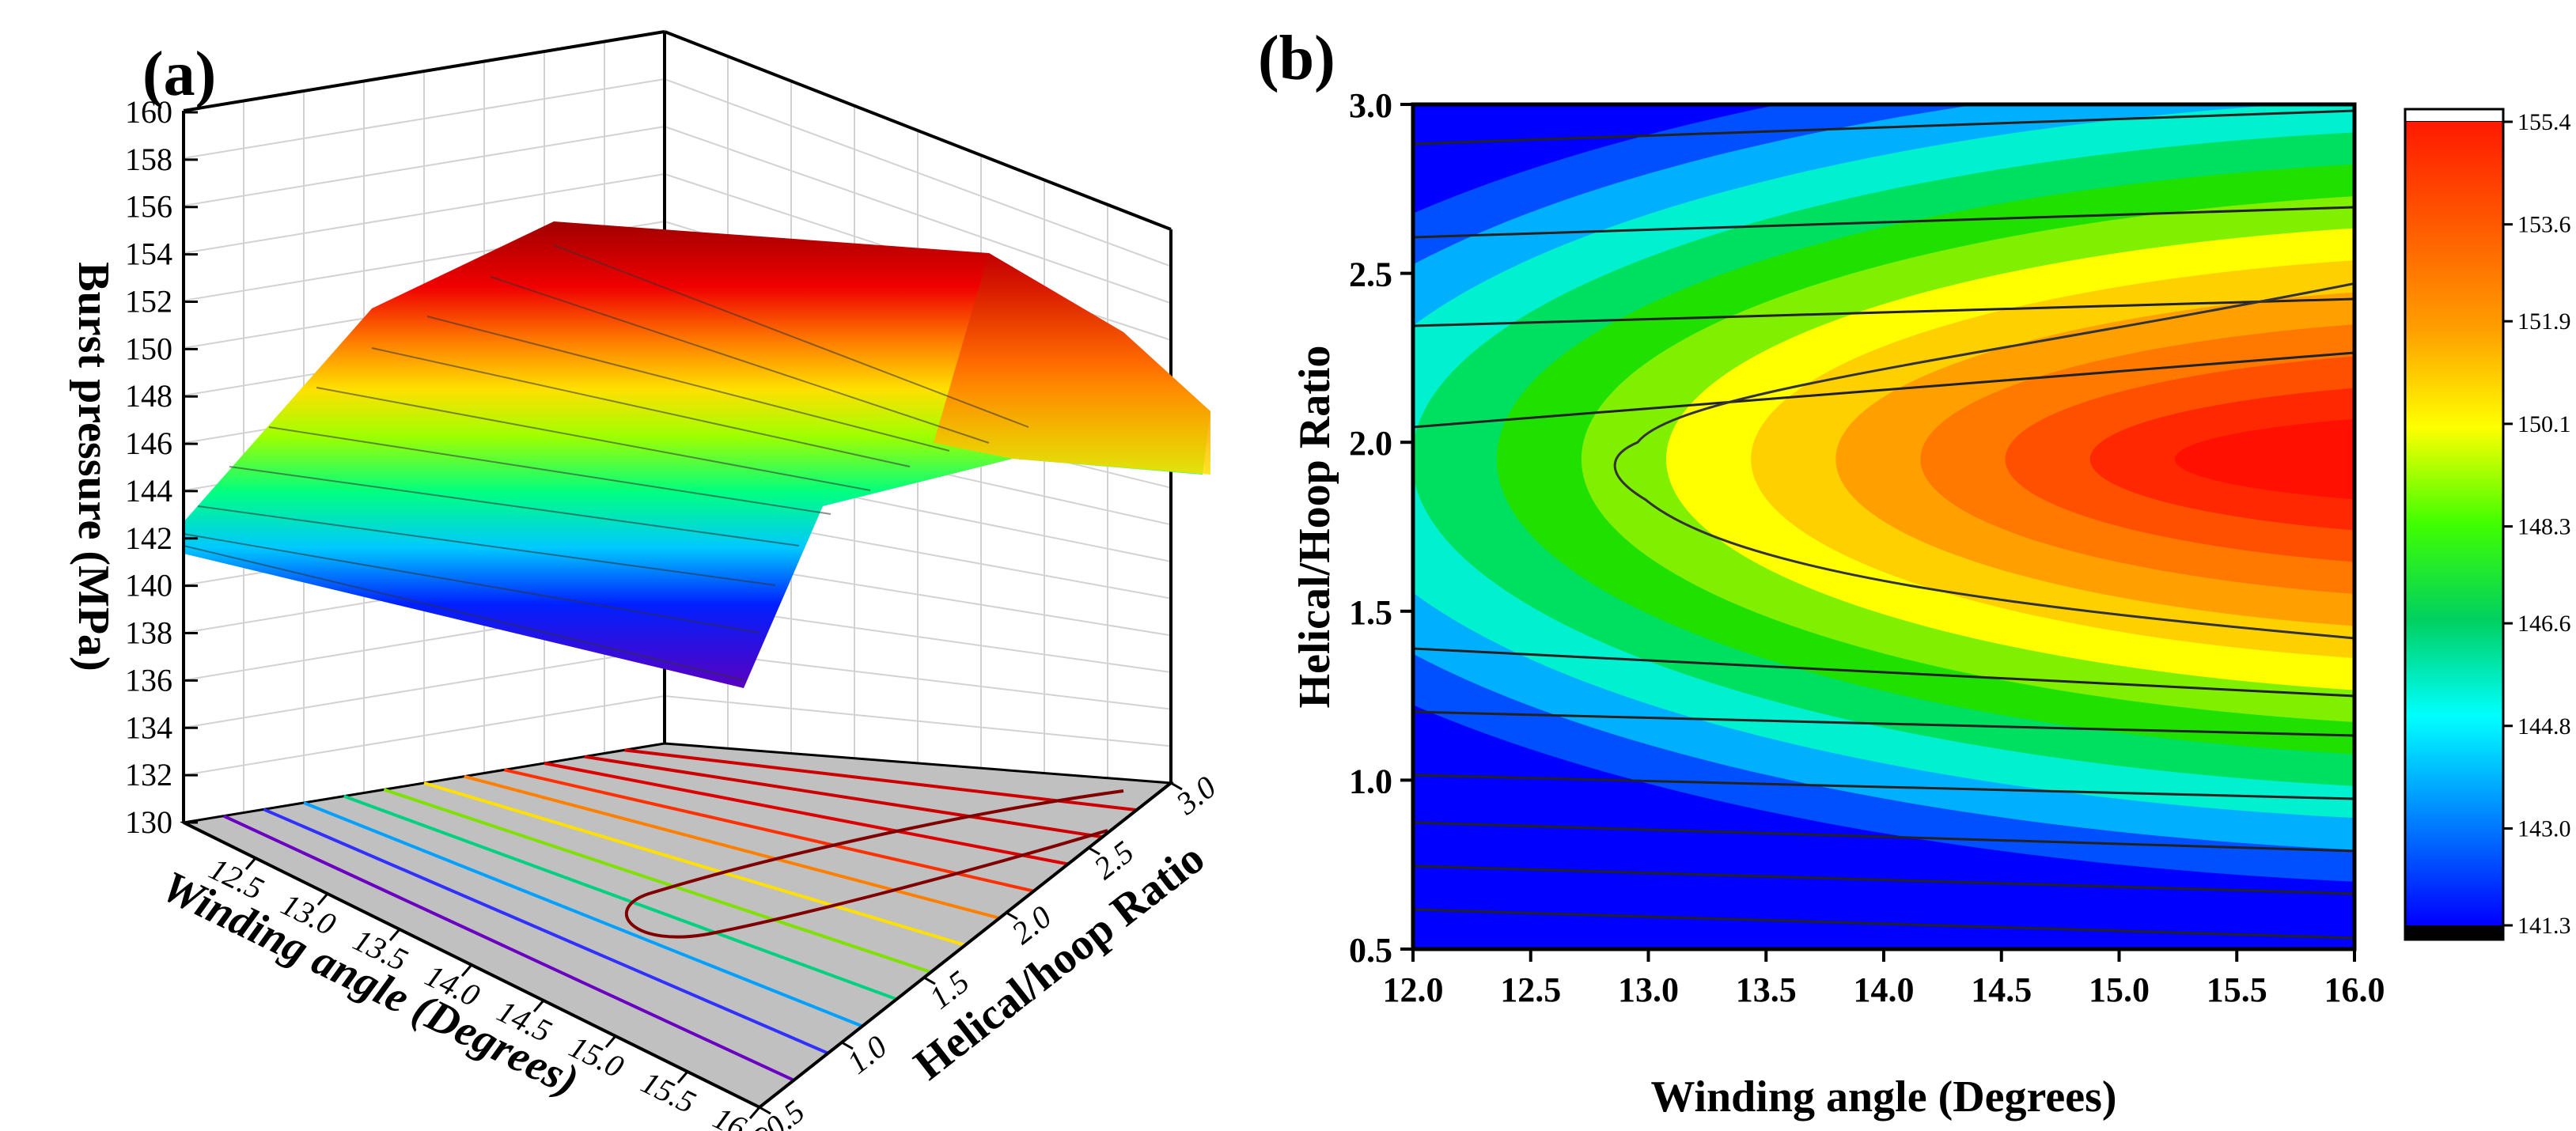 The image size is (2576, 1131). Describe the element at coordinates (1413, 990) in the screenshot. I see `x-tick-label: 12.0` at that location.